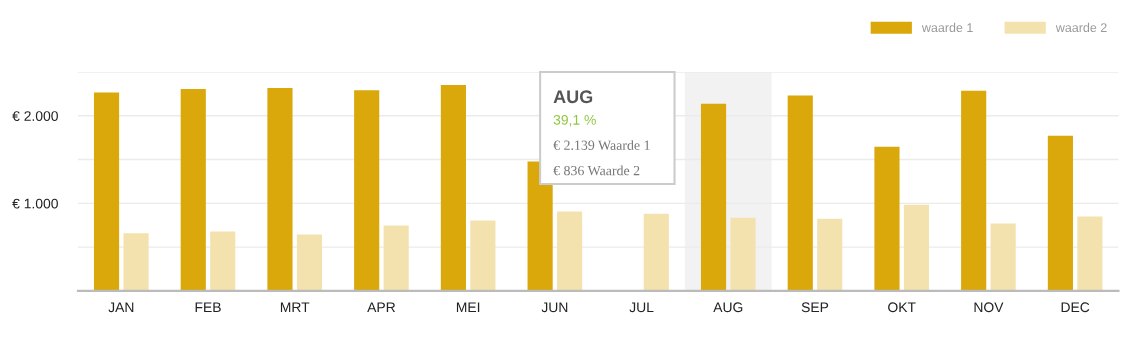 This screenshot has width=1146, height=343. Describe the element at coordinates (121, 307) in the screenshot. I see `x-tick-label: JAN` at that location.